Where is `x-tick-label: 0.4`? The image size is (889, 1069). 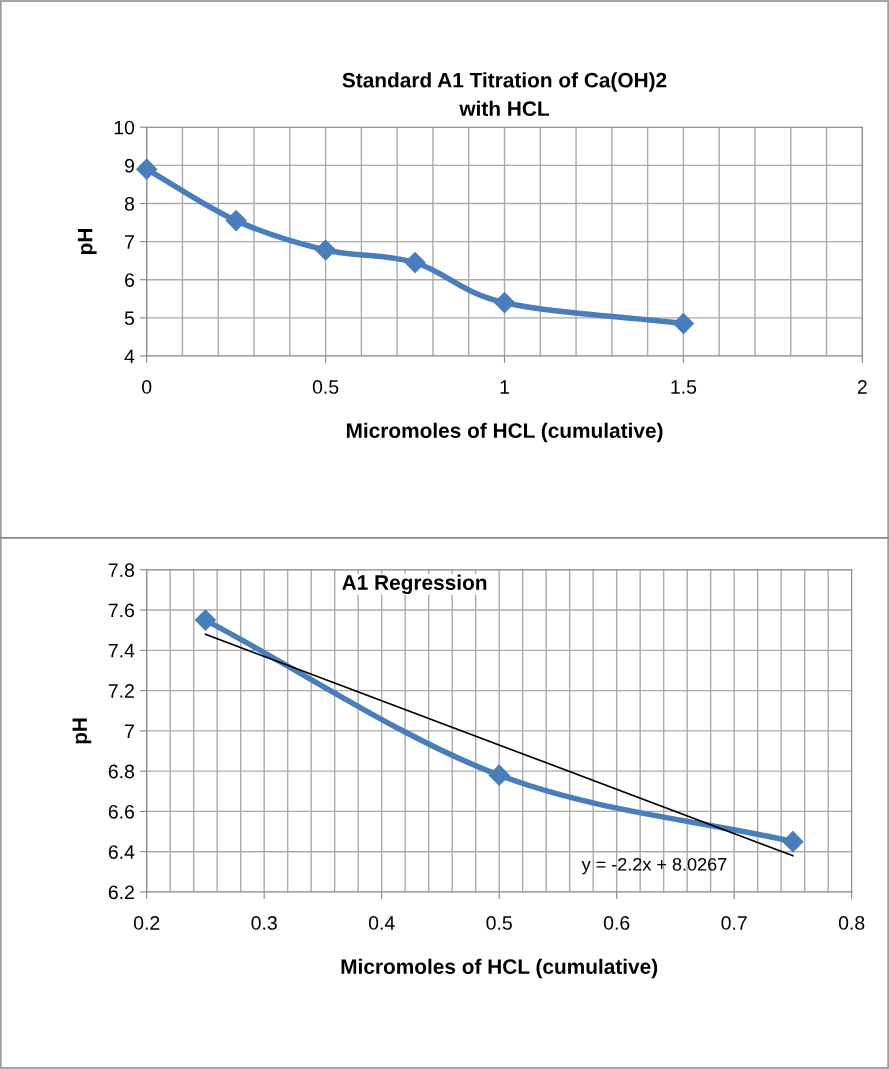
x-tick-label: 0.4 is located at coordinates (381, 923).